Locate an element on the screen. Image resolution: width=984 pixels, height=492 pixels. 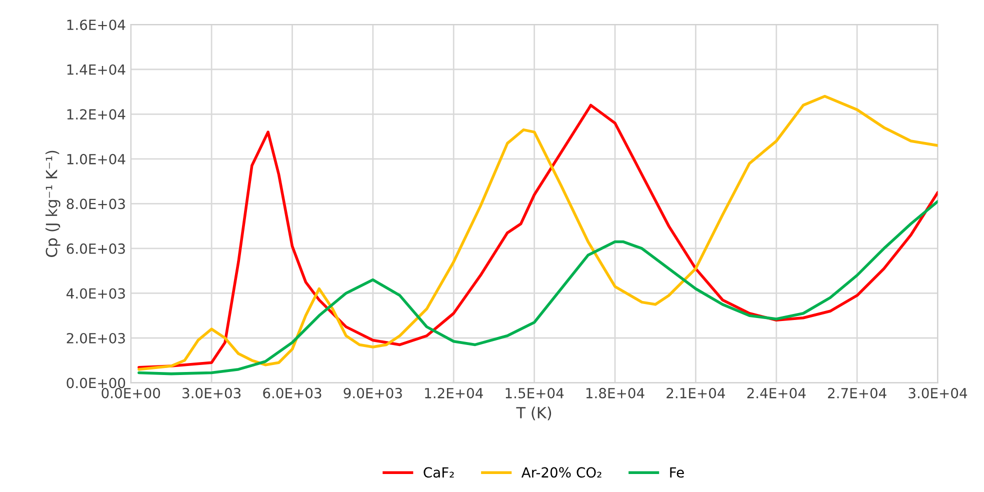
y-tick-label: 8.0E+03 is located at coordinates (95, 204).